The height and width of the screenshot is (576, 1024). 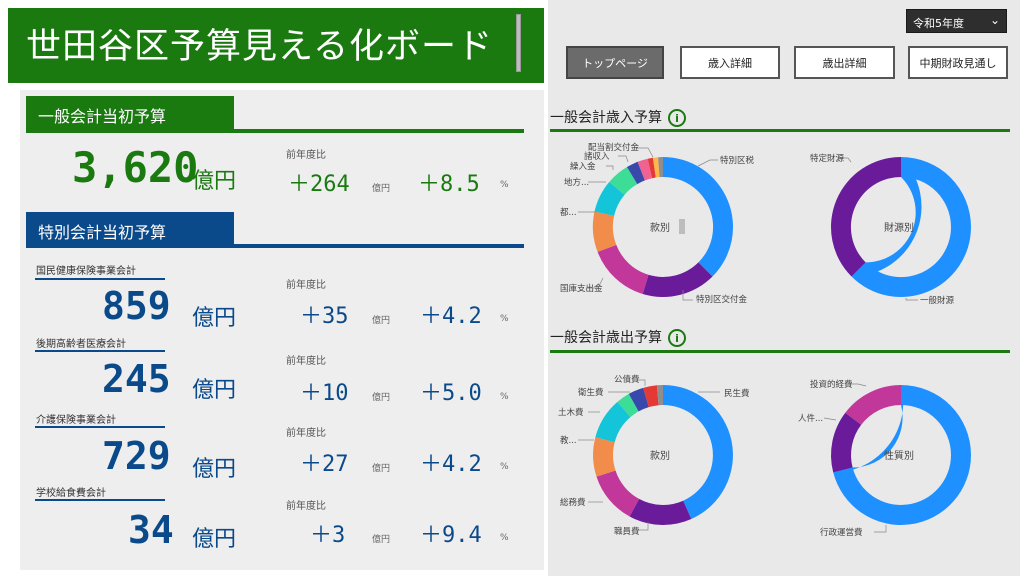 I want to click on chart-label: 配当割交付金, so click(x=614, y=147).